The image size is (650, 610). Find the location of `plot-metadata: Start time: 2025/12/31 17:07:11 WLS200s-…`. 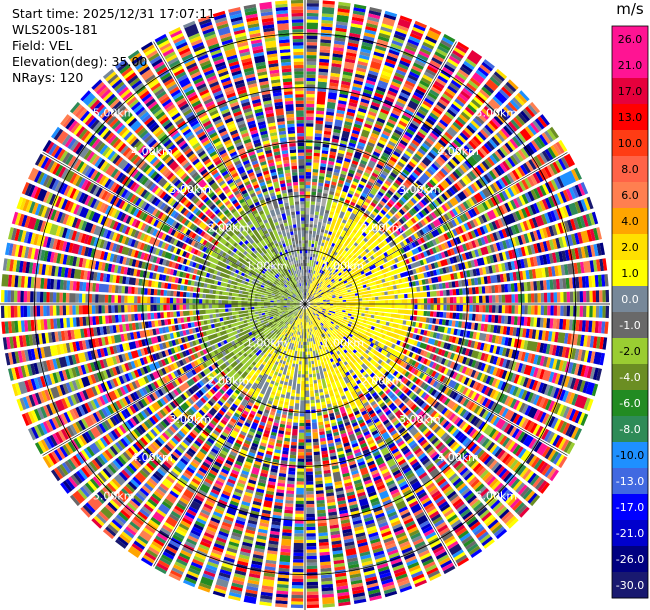

plot-metadata: Start time: 2025/12/31 17:07:11 WLS200s-… is located at coordinates (113, 46).